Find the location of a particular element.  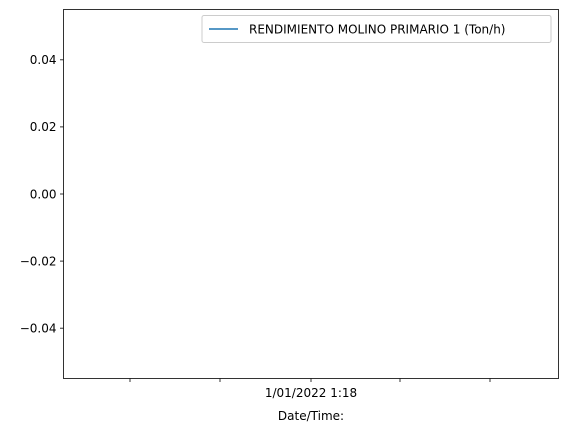

x-tick-label: 1/01/2022 1:18 is located at coordinates (311, 393).